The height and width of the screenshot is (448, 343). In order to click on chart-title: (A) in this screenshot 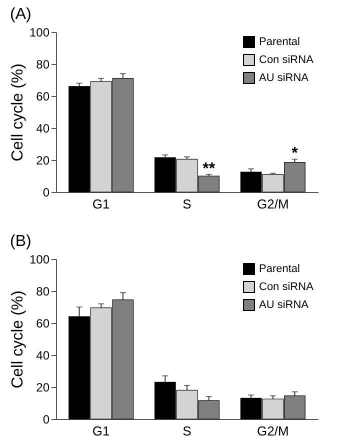, I will do `click(21, 14)`.